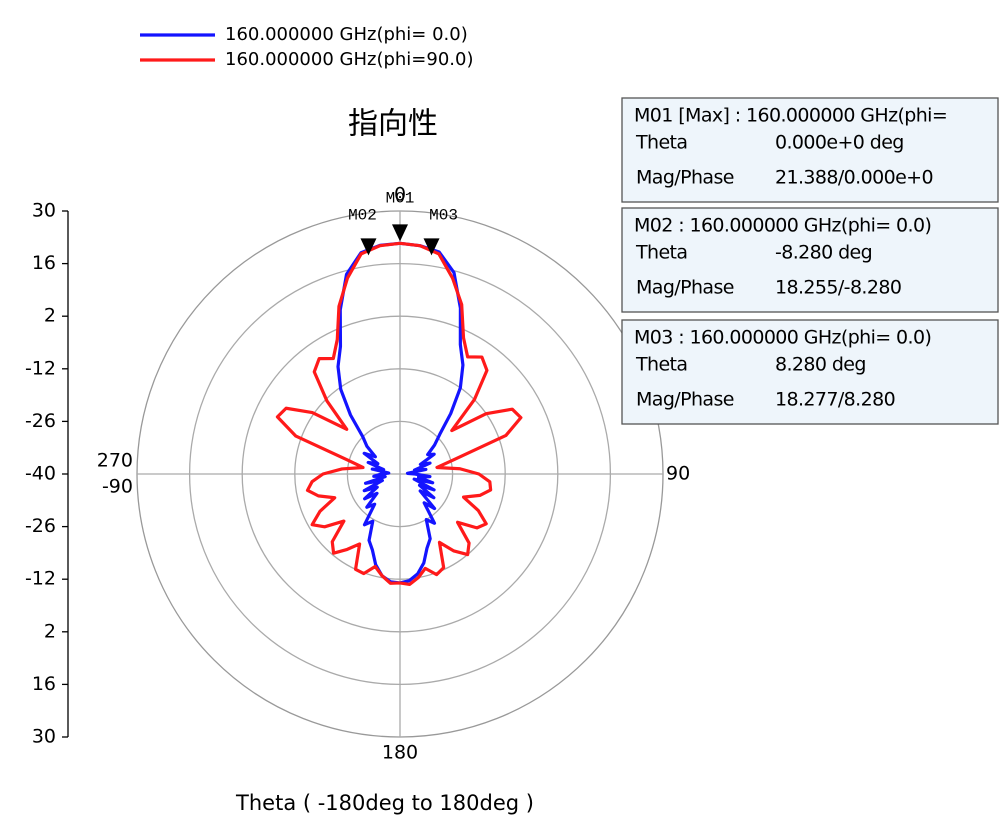  Describe the element at coordinates (790, 116) in the screenshot. I see `marker-header: M01 [Max] : 160.000000 GHz(phi=` at that location.